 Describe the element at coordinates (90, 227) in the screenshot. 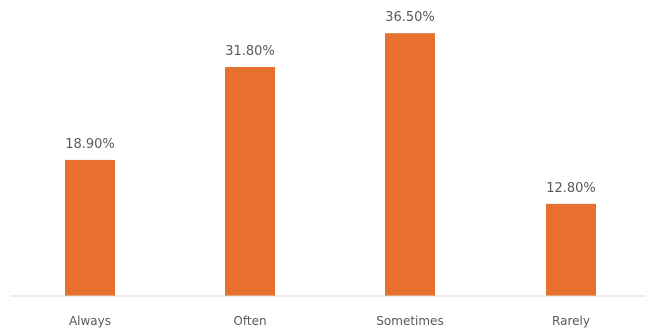

I see `bar-always` at that location.